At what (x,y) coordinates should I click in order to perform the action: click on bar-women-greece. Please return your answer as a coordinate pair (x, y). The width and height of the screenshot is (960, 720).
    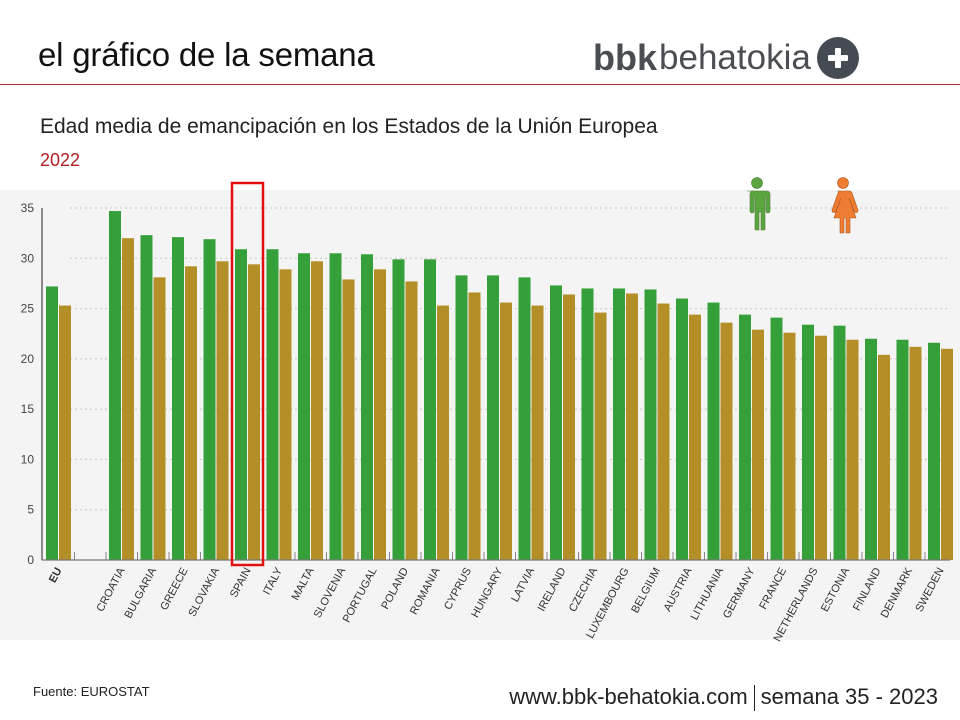
    Looking at the image, I should click on (191, 413).